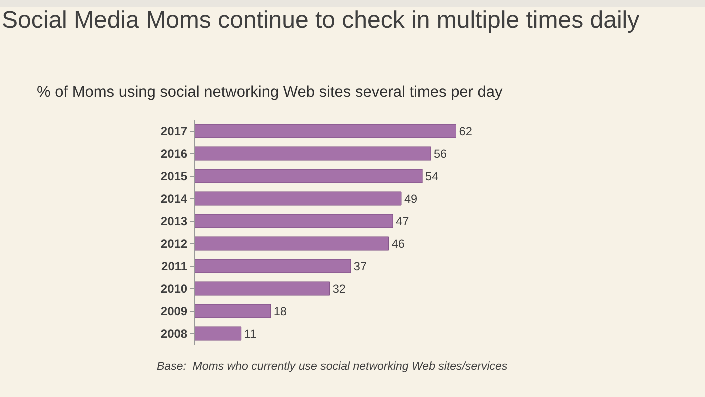 The height and width of the screenshot is (397, 705). Describe the element at coordinates (433, 176) in the screenshot. I see `data-label: 54` at that location.